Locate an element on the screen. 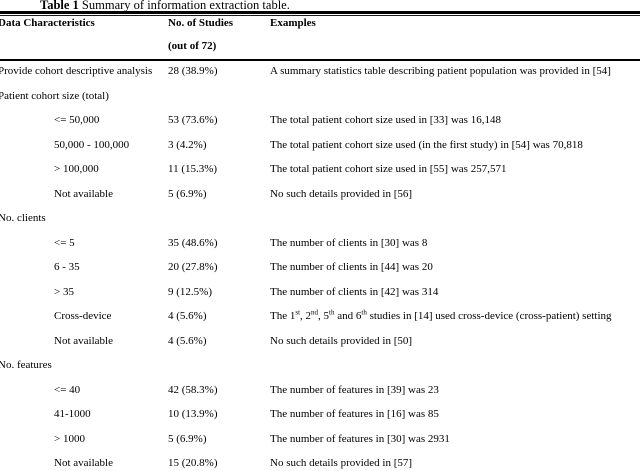 This screenshot has width=640, height=471. section-label: No. clients is located at coordinates (23, 218).